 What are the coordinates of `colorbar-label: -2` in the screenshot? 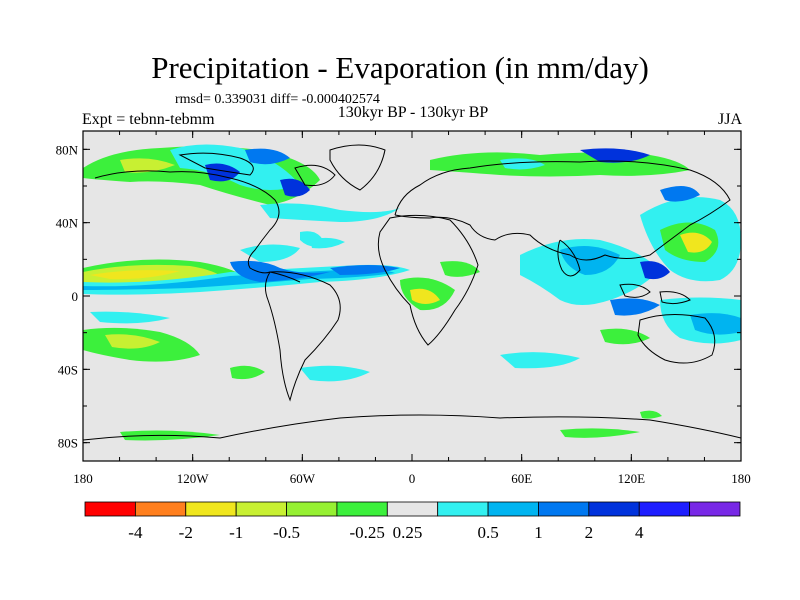 It's located at (186, 532).